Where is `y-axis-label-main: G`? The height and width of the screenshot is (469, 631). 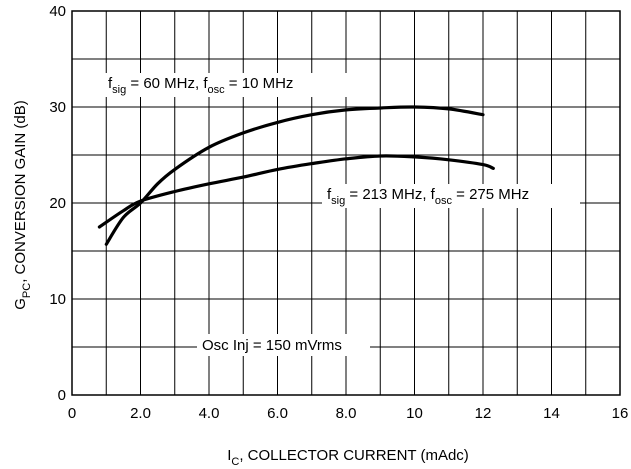
y-axis-label-main: G is located at coordinates (20, 304).